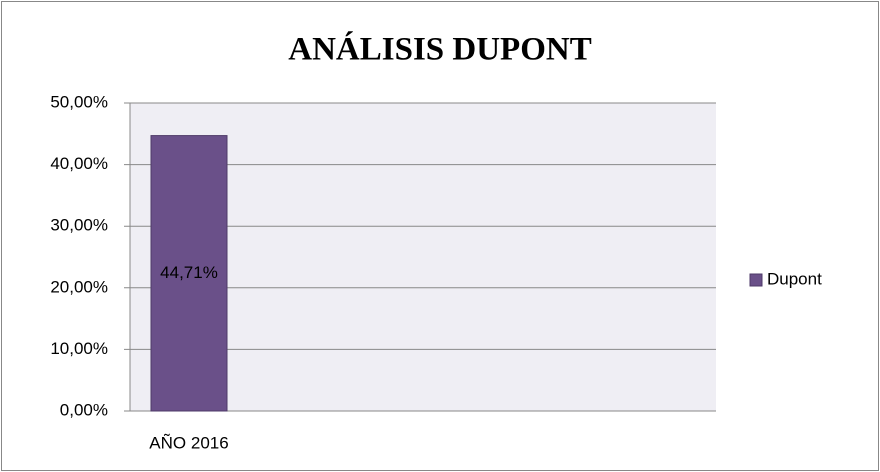 This screenshot has height=472, width=880. I want to click on data-label: 44,71%, so click(189, 272).